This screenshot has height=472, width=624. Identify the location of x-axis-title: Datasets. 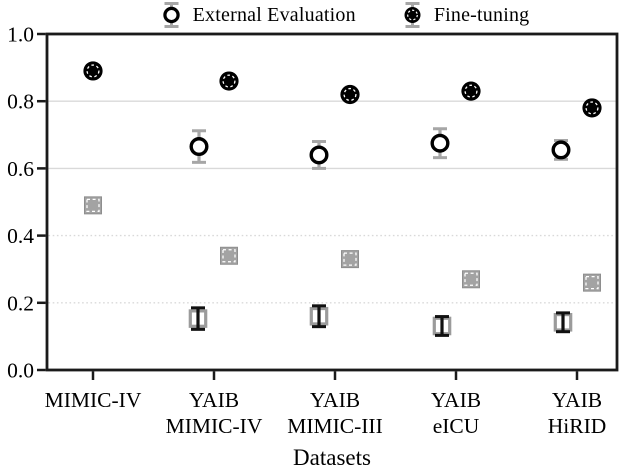
(332, 457).